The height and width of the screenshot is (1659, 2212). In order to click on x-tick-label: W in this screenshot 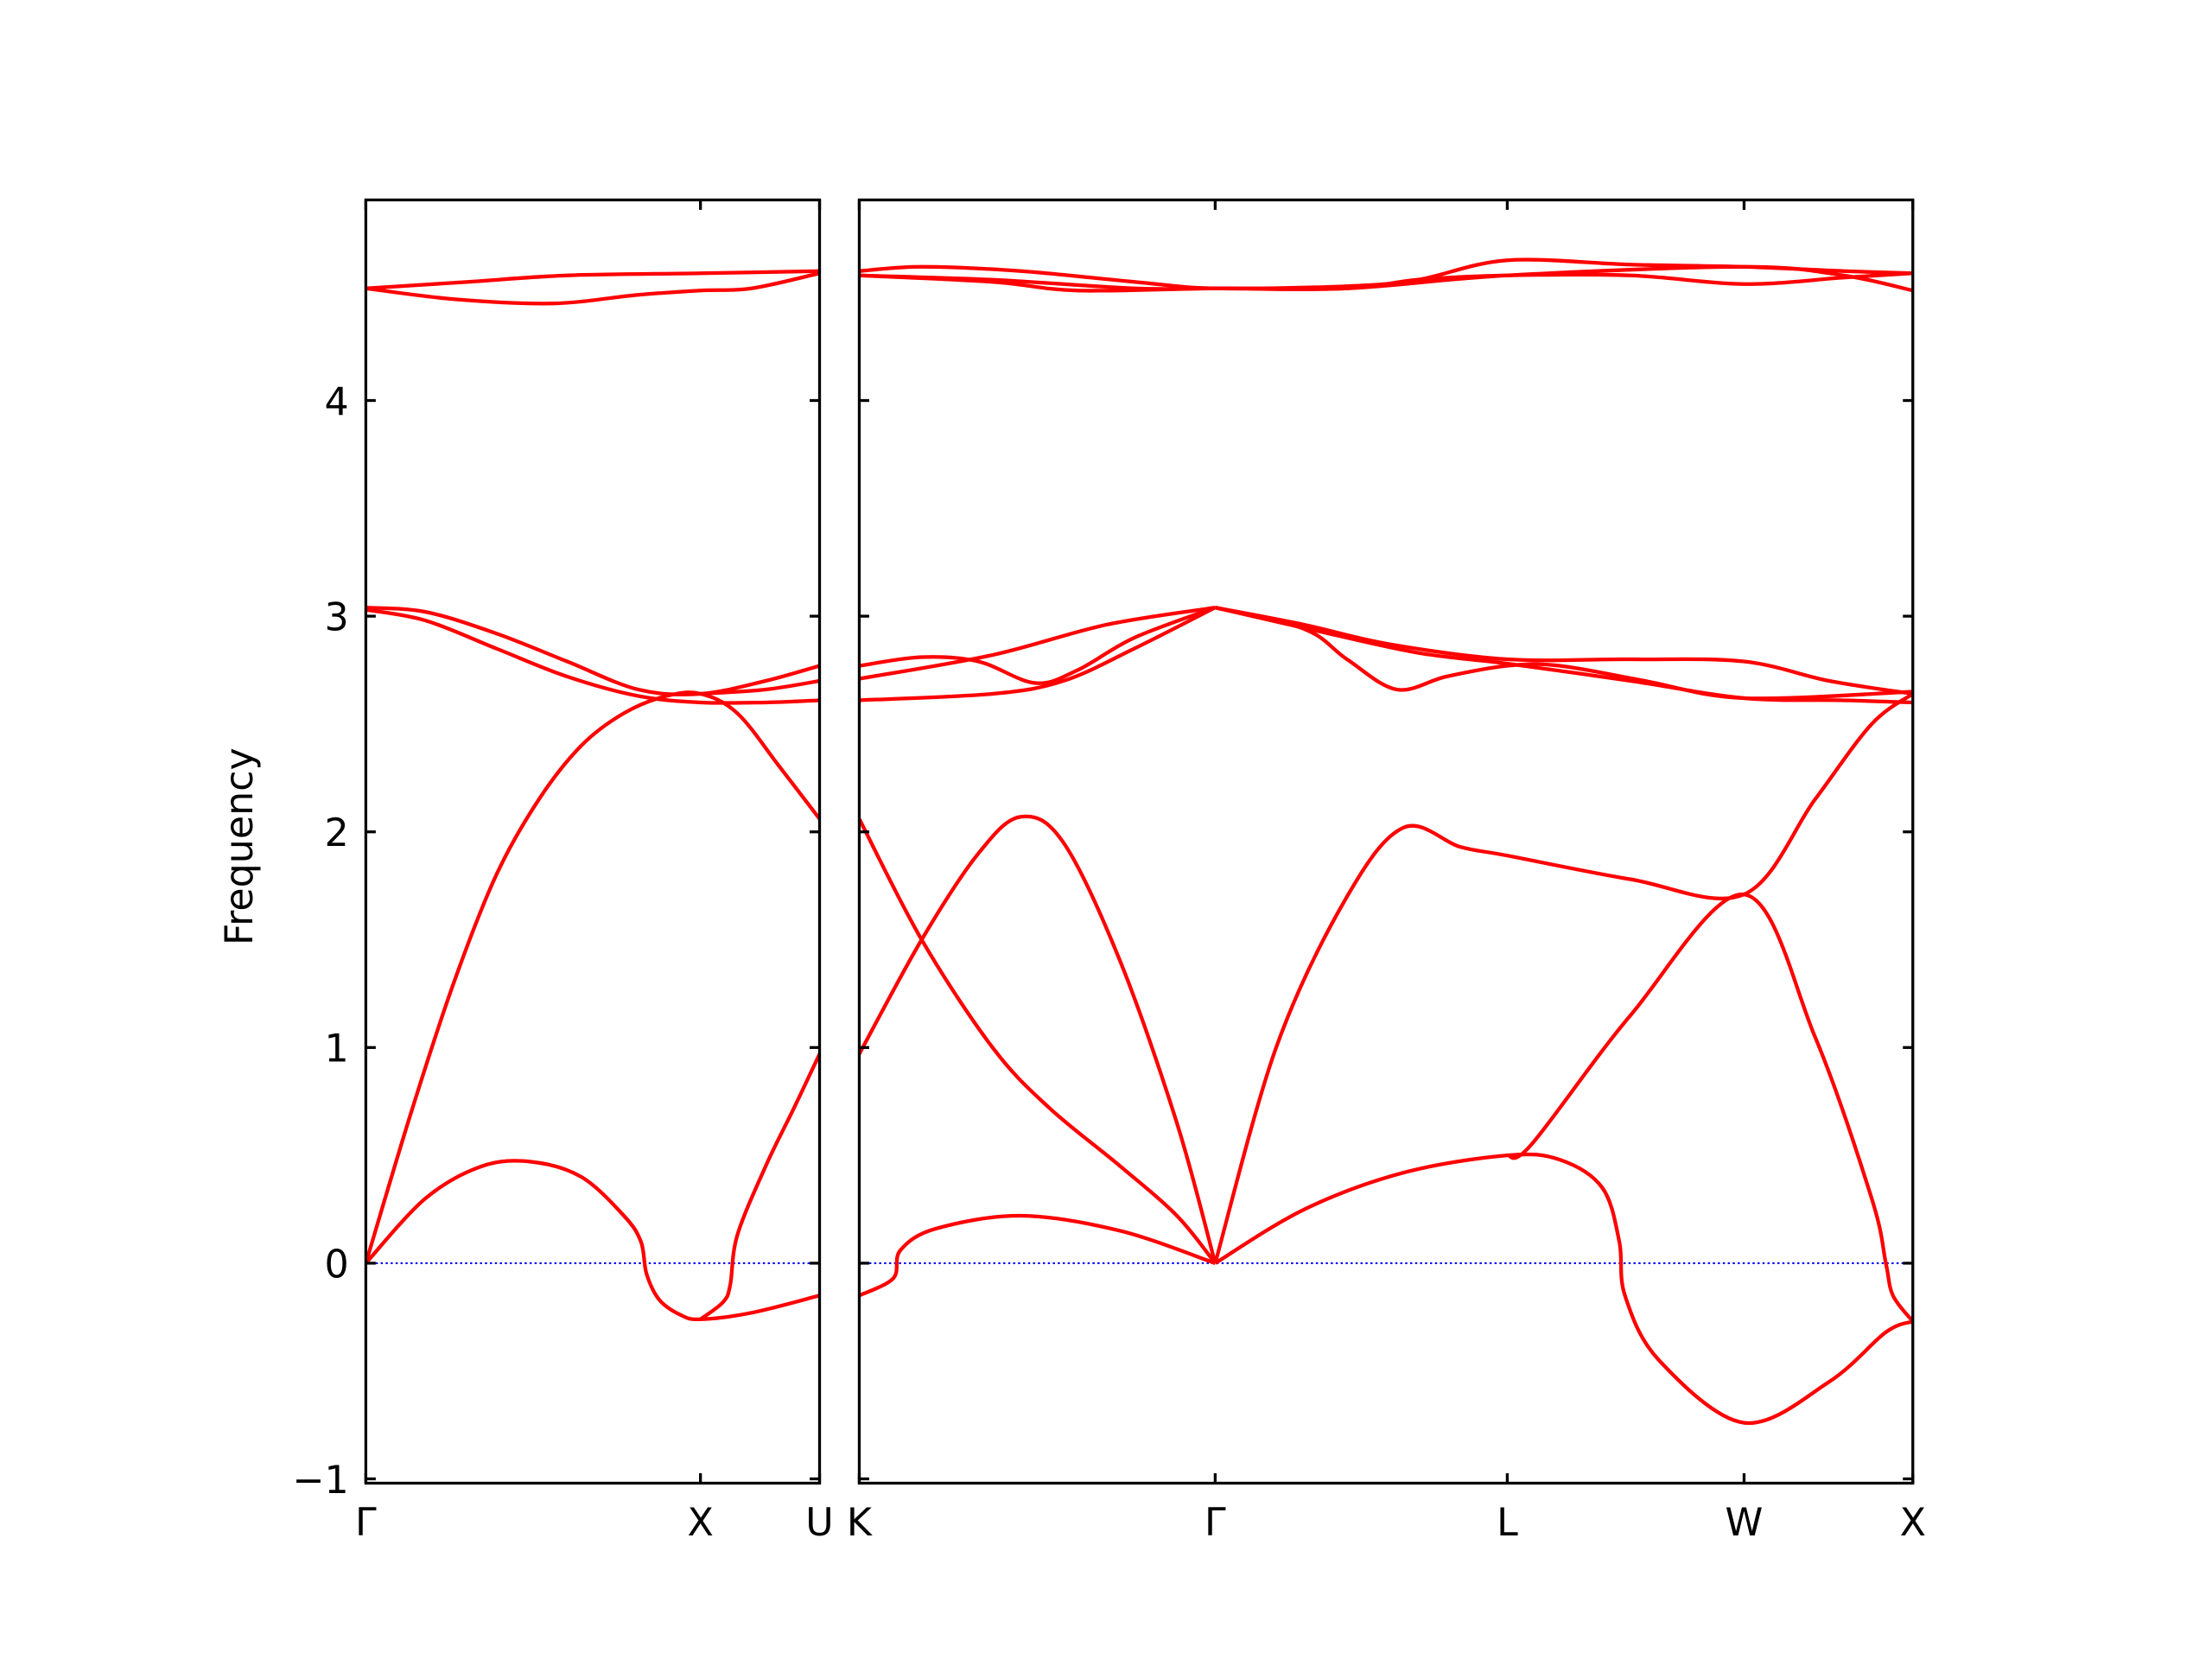, I will do `click(1745, 1523)`.